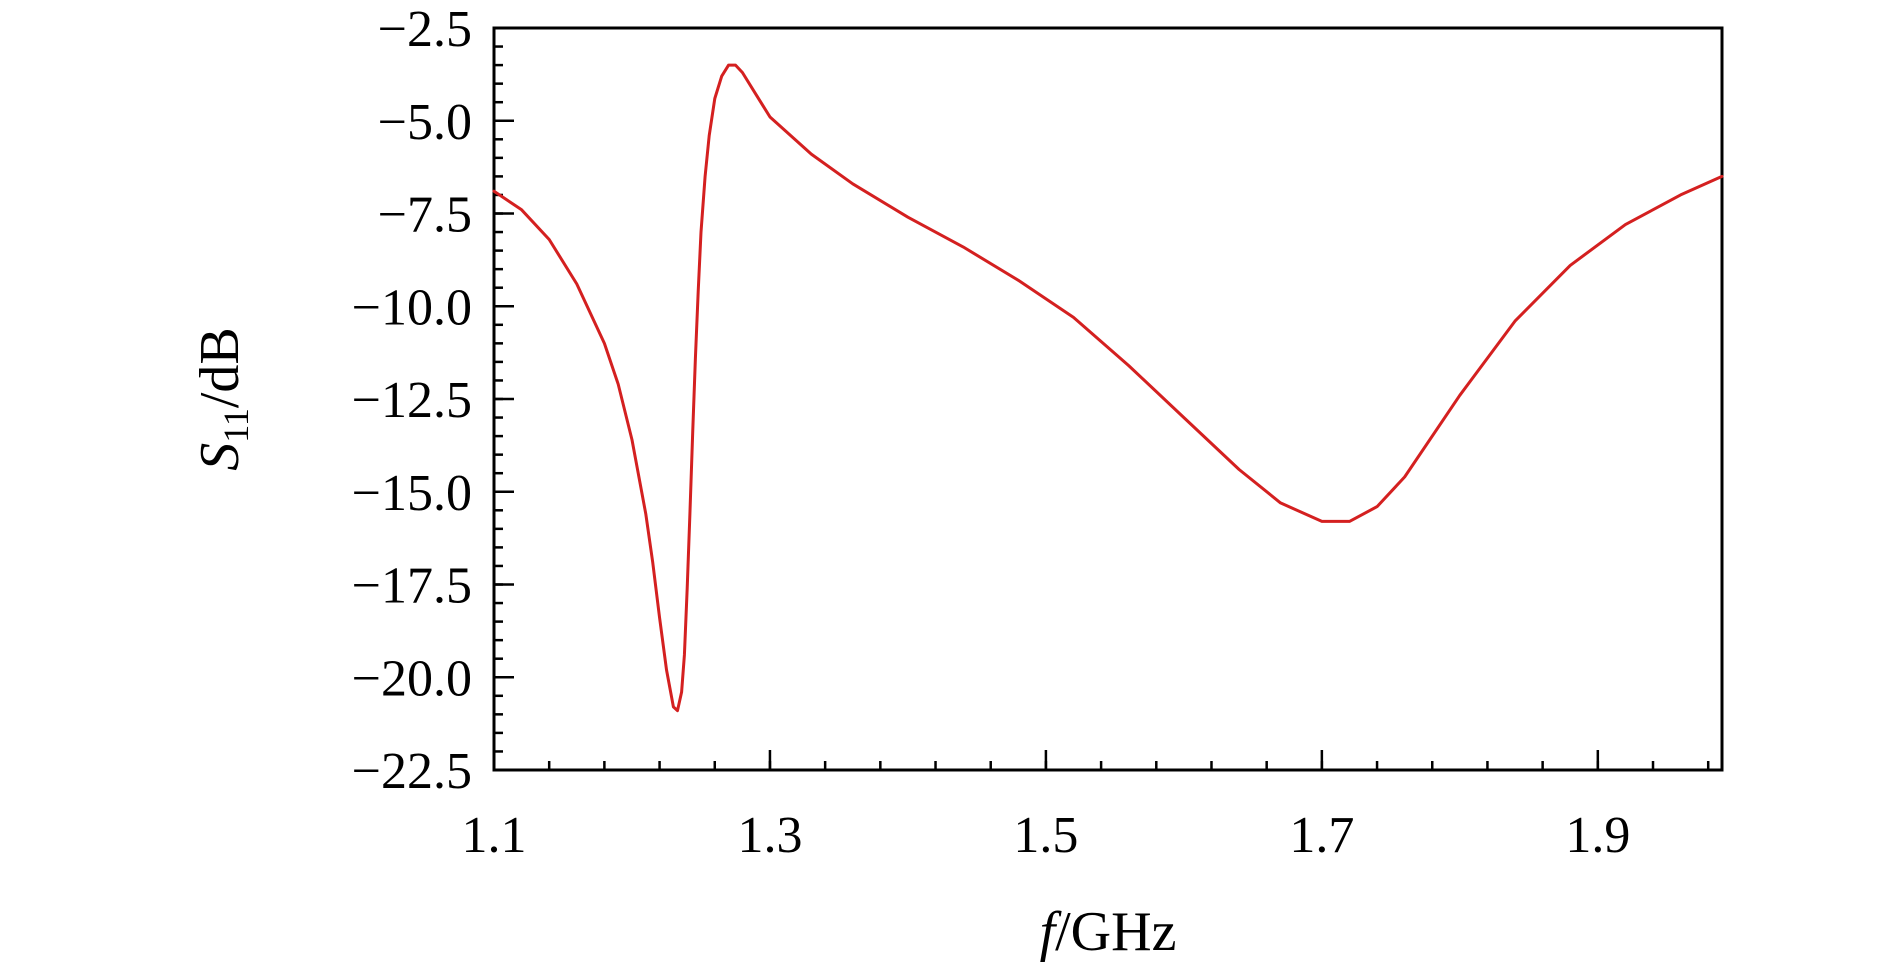 This screenshot has height=962, width=1890. Describe the element at coordinates (425, 215) in the screenshot. I see `y-tick-label: −7.5` at that location.